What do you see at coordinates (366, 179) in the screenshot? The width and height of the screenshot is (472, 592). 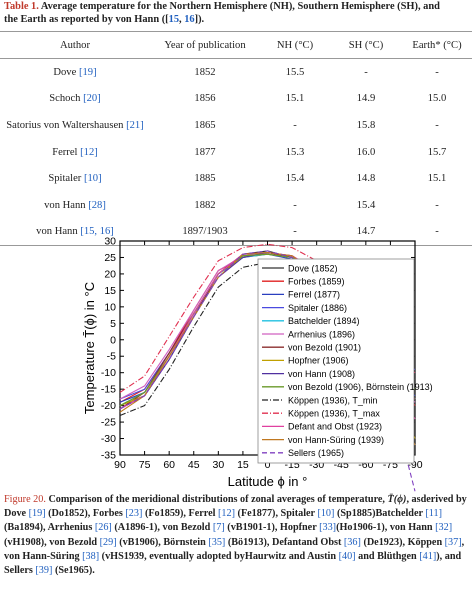 I see `cell-sh: 14.8` at bounding box center [366, 179].